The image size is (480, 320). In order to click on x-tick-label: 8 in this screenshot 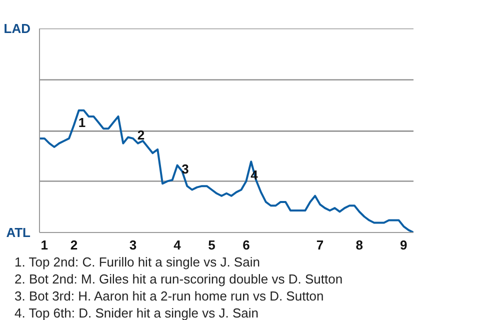, I will do `click(359, 245)`.